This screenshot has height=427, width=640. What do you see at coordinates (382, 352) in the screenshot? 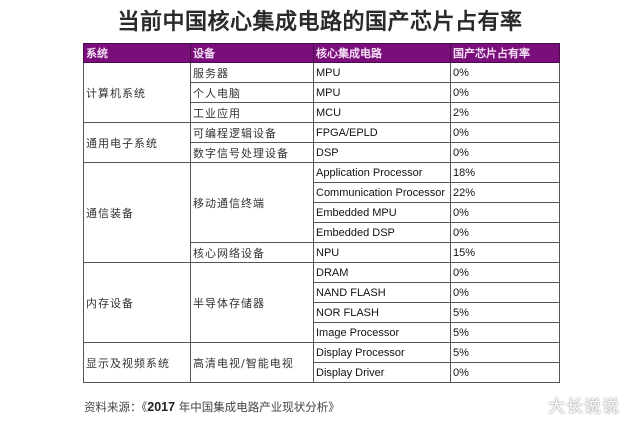
I see `chip-cell: Display Processor` at bounding box center [382, 352].